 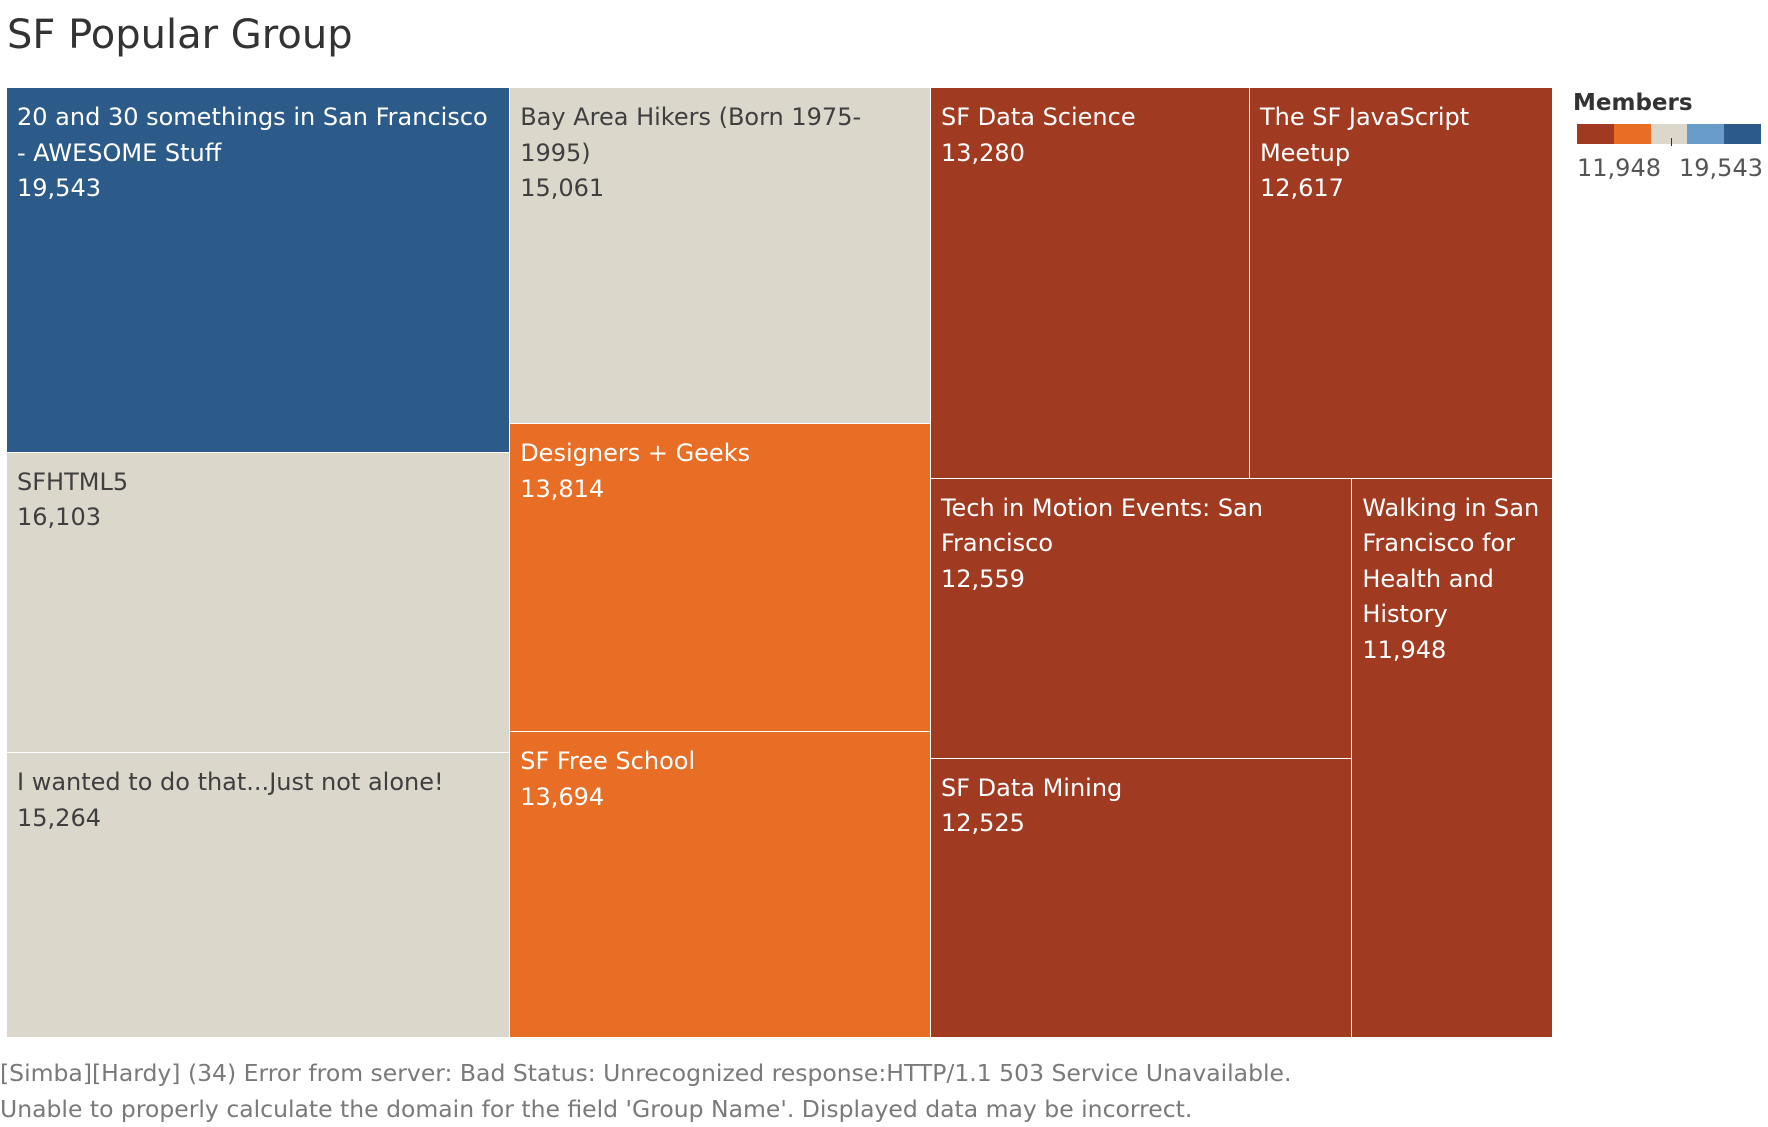 What do you see at coordinates (1364, 135) in the screenshot?
I see `tile-group-name: The SF JavaScript Meetup` at bounding box center [1364, 135].